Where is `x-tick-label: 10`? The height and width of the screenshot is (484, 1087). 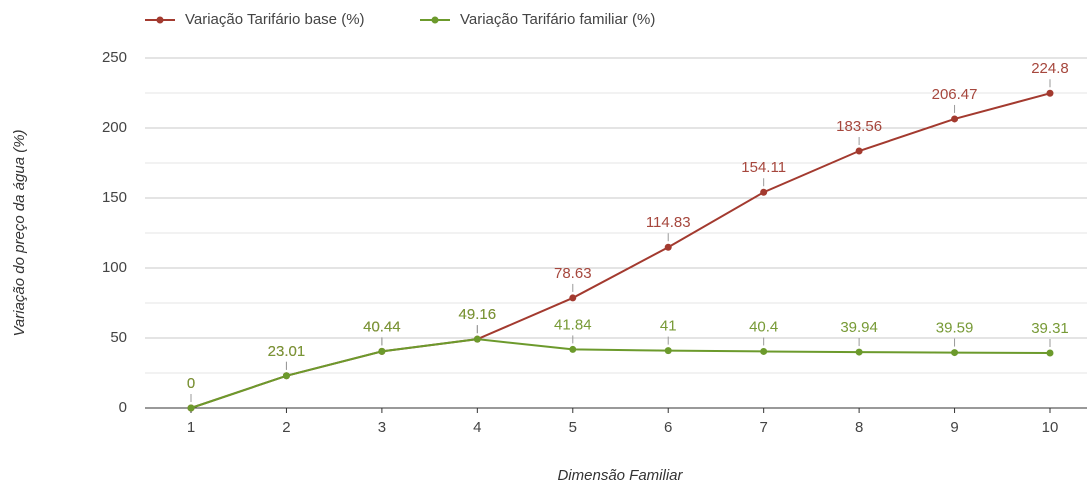
x-tick-label: 10 is located at coordinates (1050, 427).